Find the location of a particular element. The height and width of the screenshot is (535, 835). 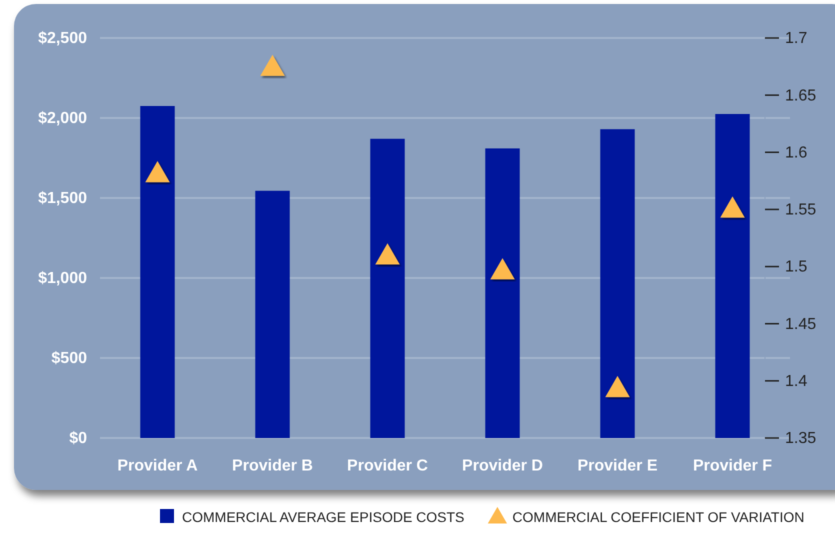

y2-tick-label: 1.55 is located at coordinates (800, 210).